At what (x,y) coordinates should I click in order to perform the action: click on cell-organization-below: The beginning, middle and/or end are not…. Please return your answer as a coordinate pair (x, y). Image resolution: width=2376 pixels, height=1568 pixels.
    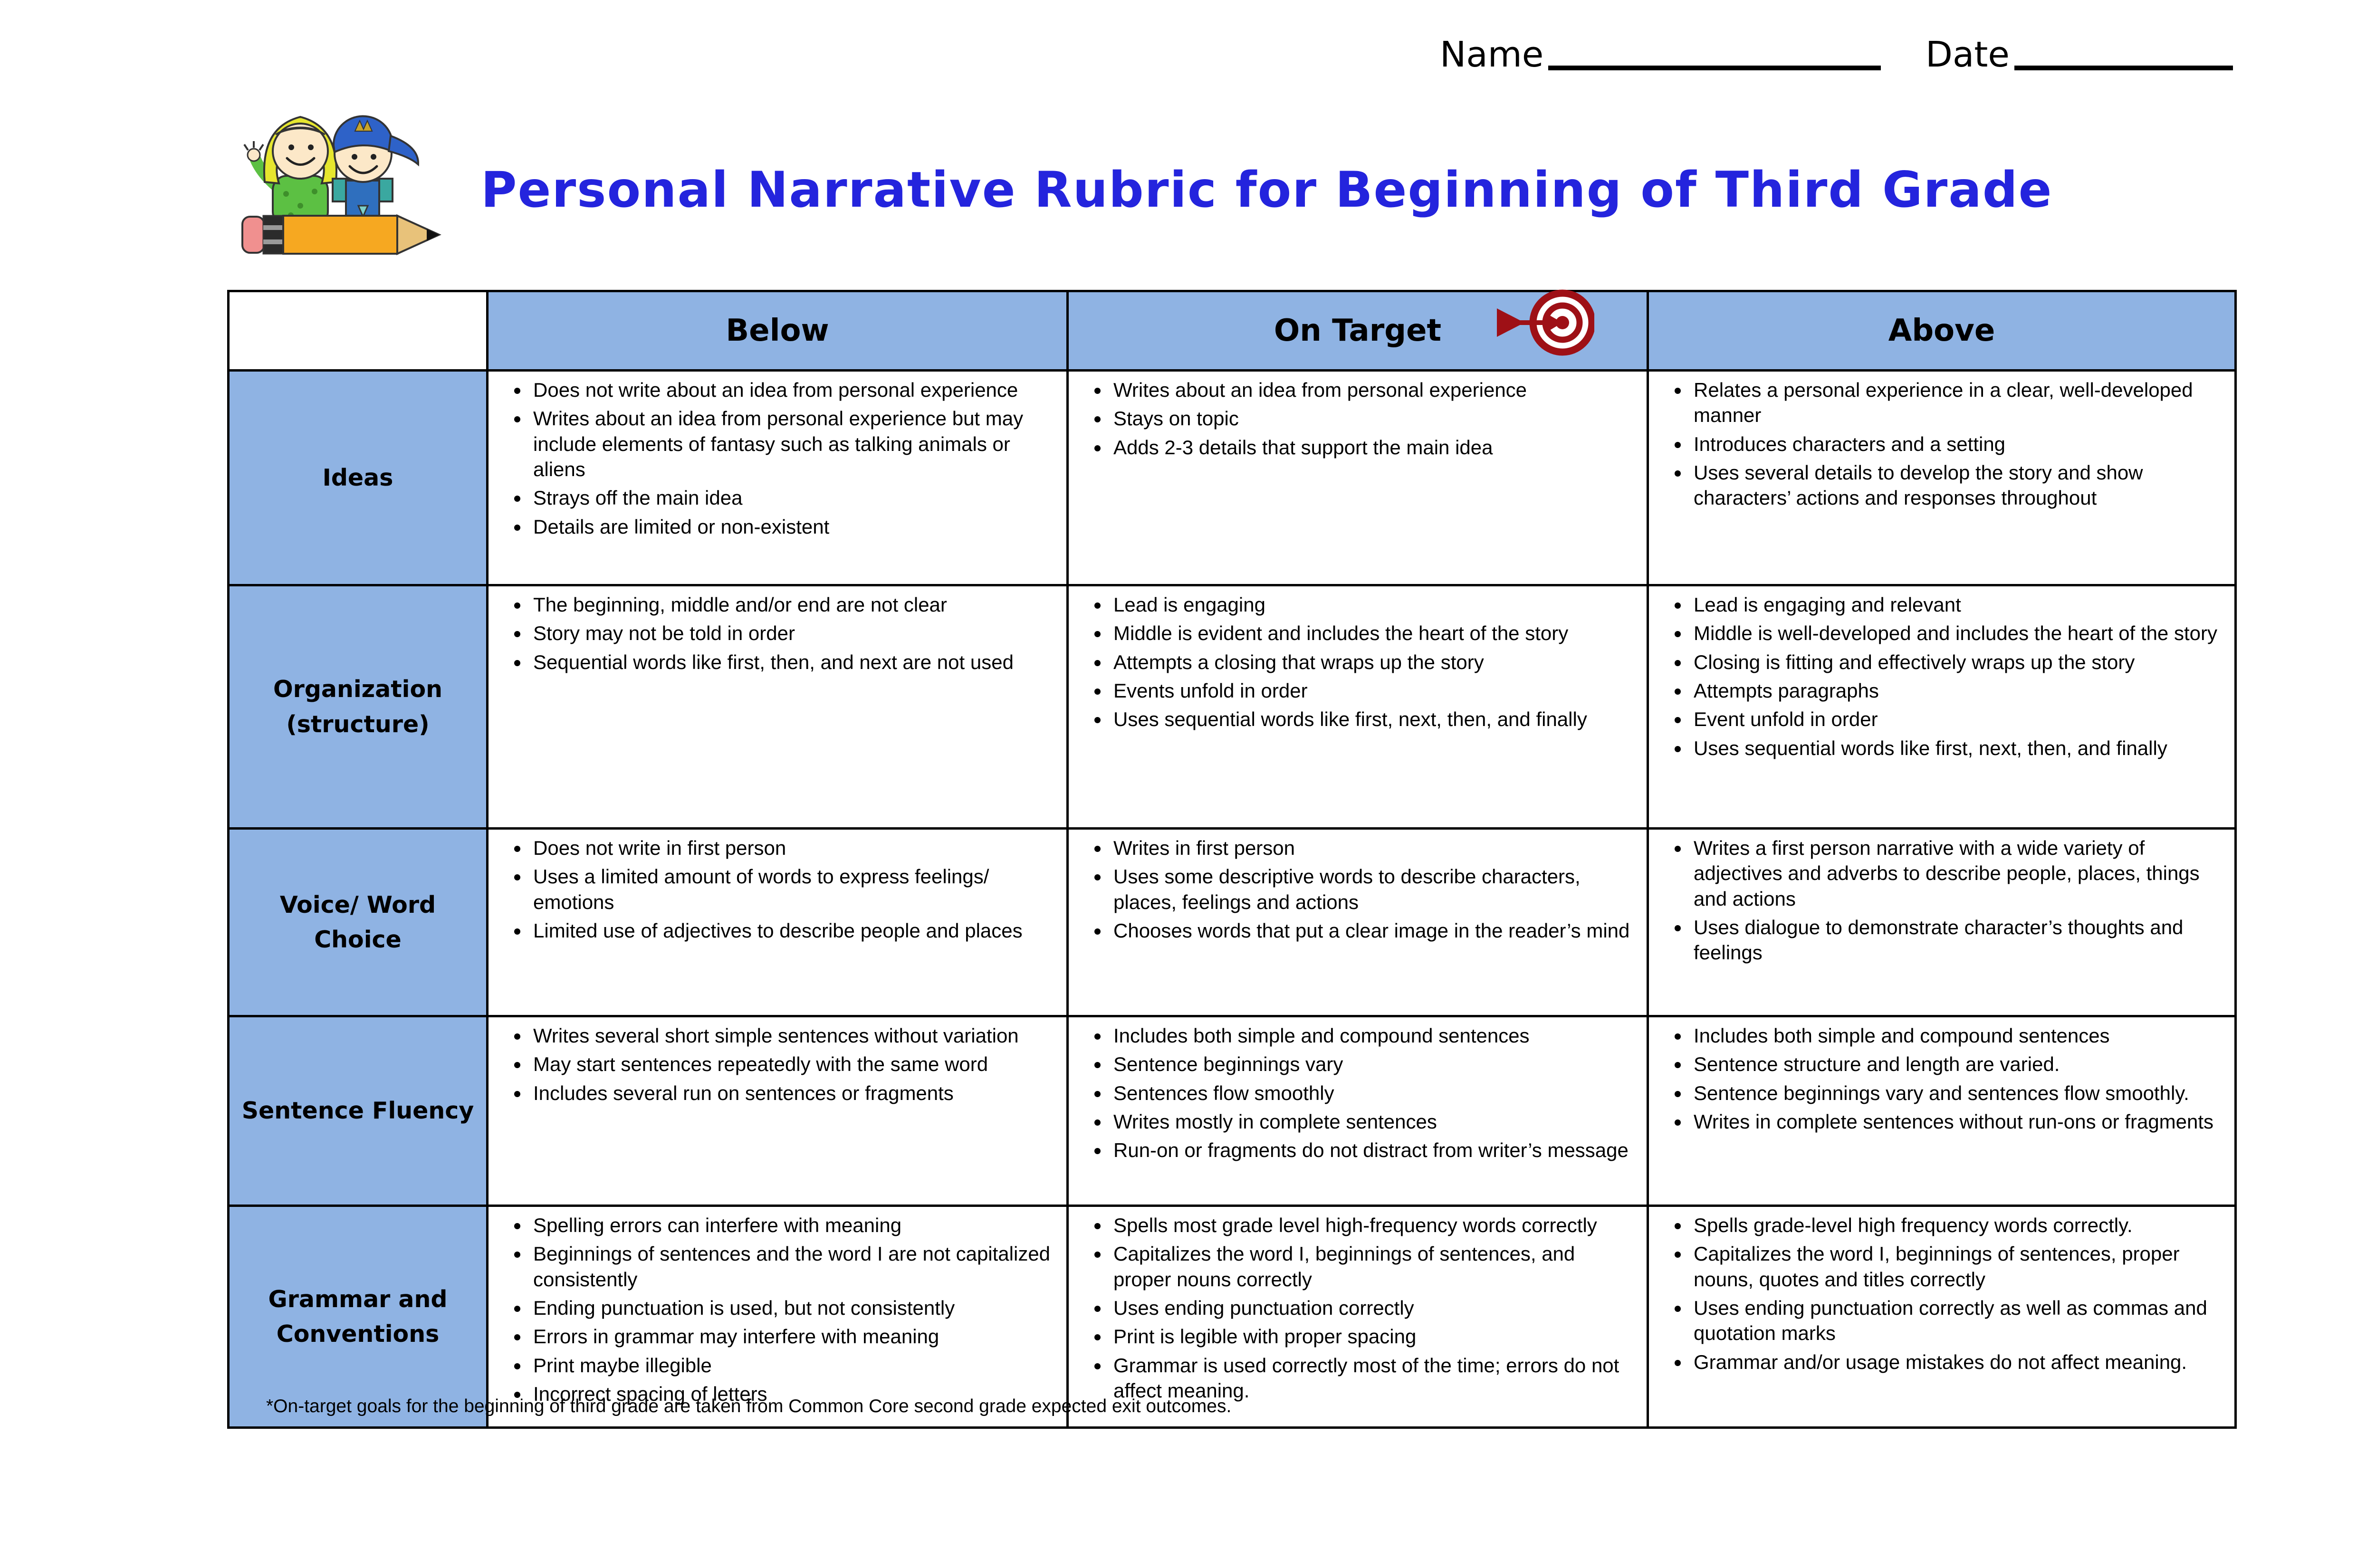
    Looking at the image, I should click on (777, 707).